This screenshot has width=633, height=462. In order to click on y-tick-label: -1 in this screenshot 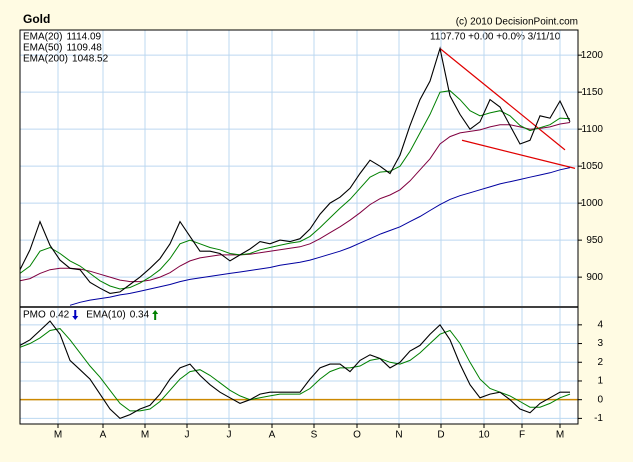, I will do `click(598, 418)`.